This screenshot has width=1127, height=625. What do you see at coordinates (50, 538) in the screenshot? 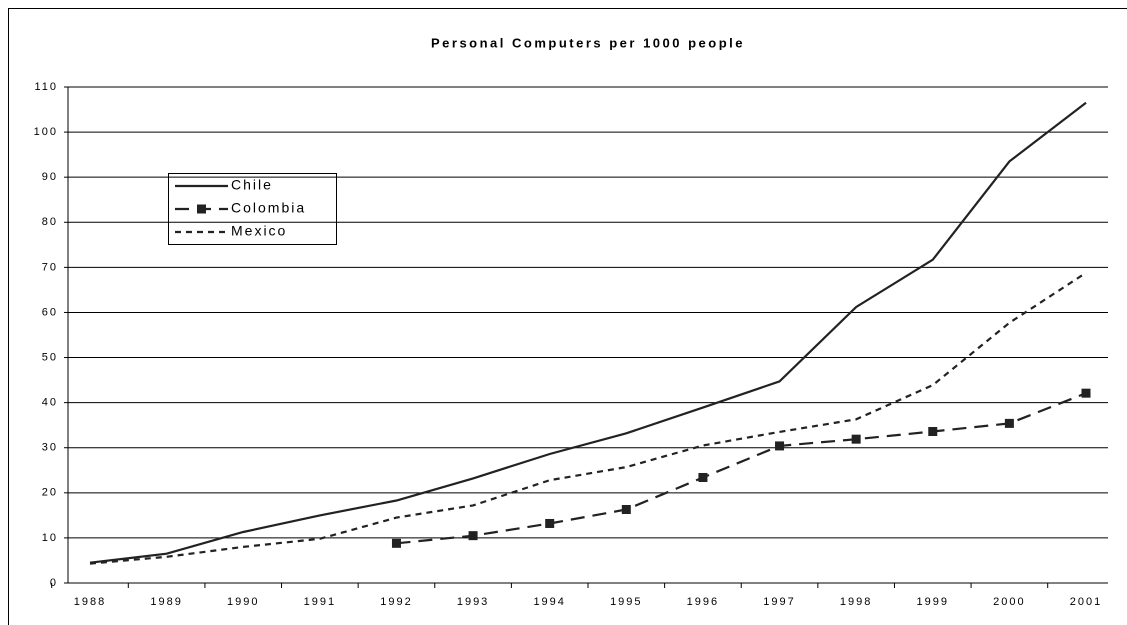
I see `y-tick-label: 10` at bounding box center [50, 538].